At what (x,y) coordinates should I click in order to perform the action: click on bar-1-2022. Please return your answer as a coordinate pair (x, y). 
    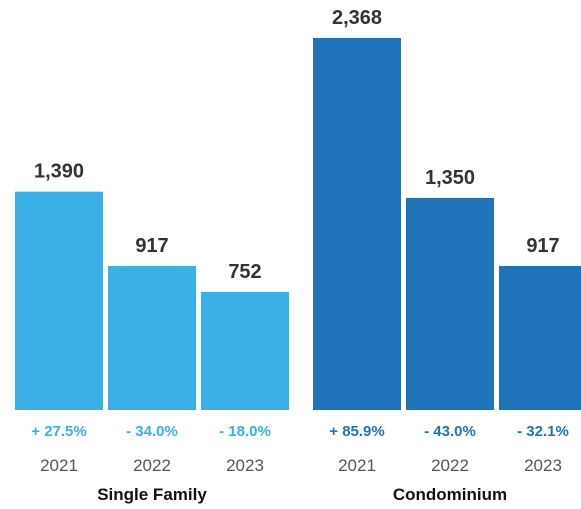
    Looking at the image, I should click on (450, 303).